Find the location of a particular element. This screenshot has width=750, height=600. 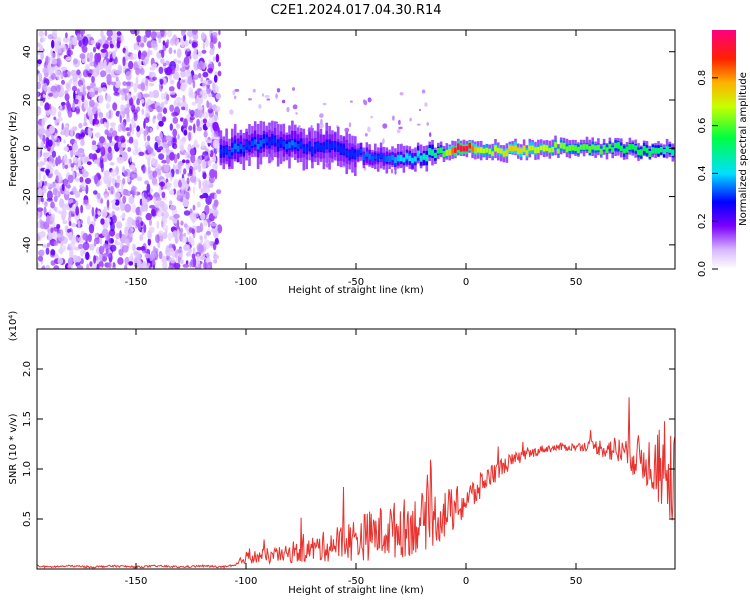

spectrogram-y-axis-label: Frequency (Hz) is located at coordinates (13, 149).